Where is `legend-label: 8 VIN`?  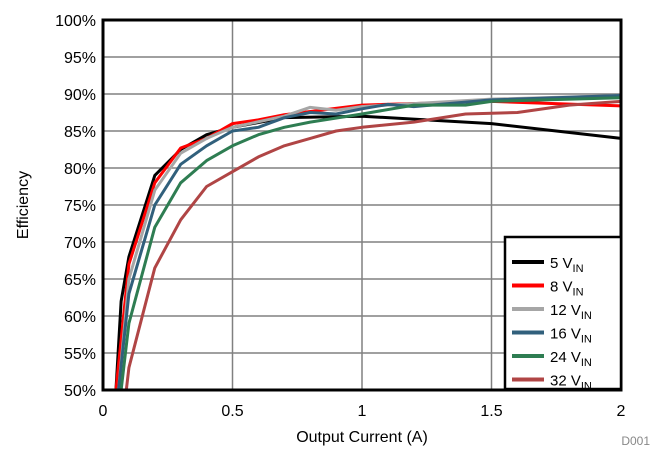 legend-label: 8 VIN is located at coordinates (567, 289).